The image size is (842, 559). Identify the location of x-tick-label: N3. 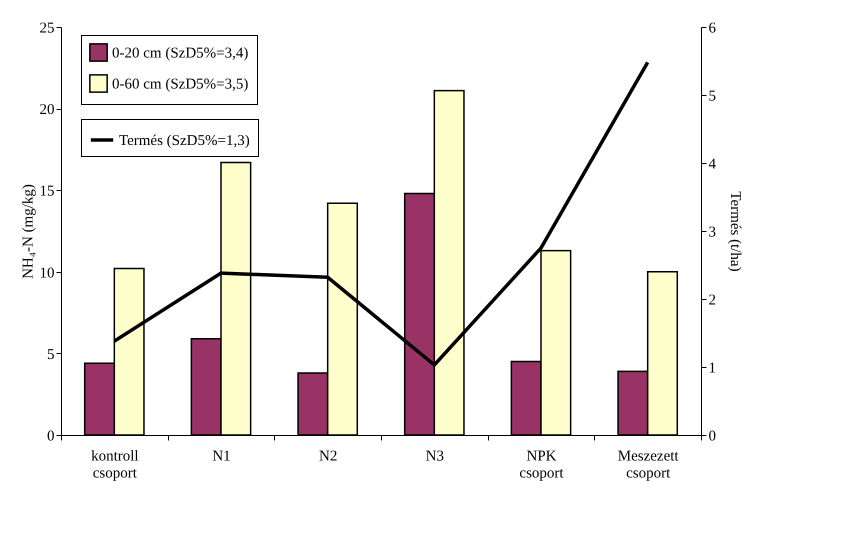
(435, 456).